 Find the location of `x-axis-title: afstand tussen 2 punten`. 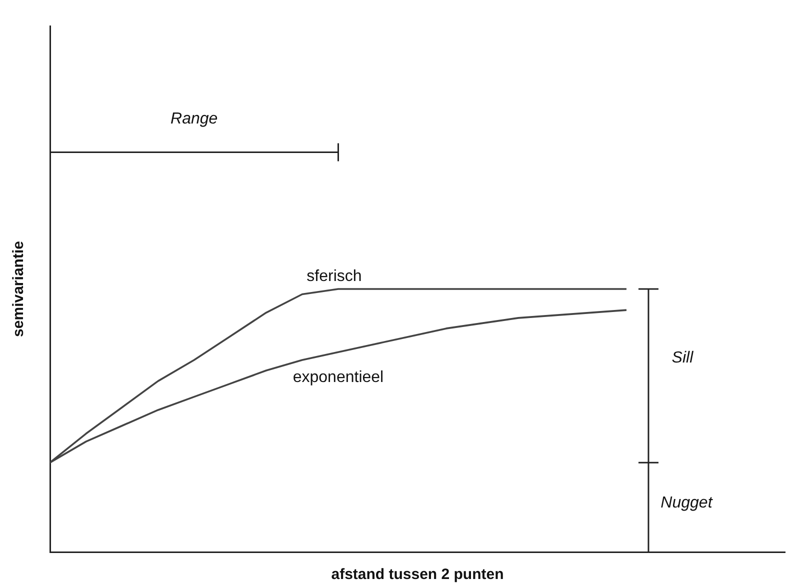

x-axis-title: afstand tussen 2 punten is located at coordinates (417, 575).